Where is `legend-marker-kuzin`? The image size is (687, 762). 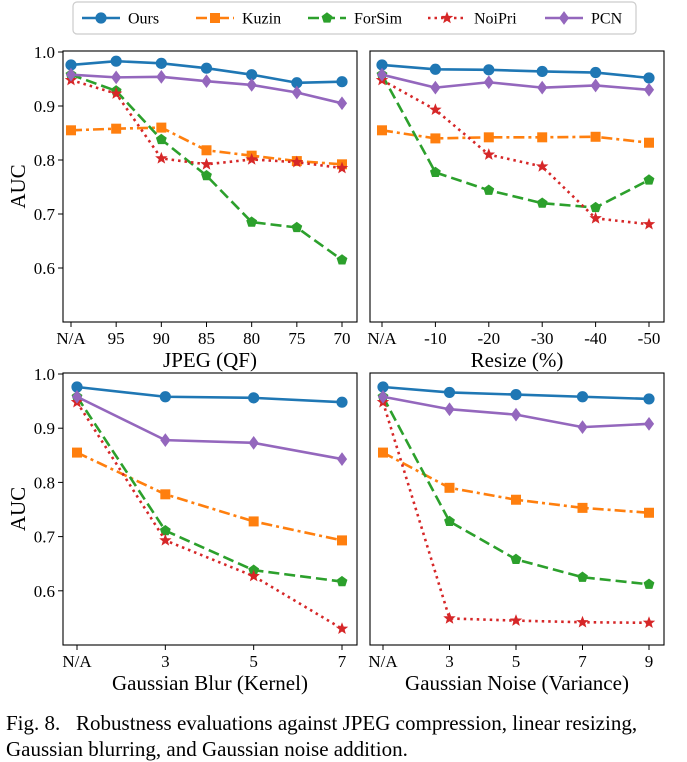
legend-marker-kuzin is located at coordinates (214, 17).